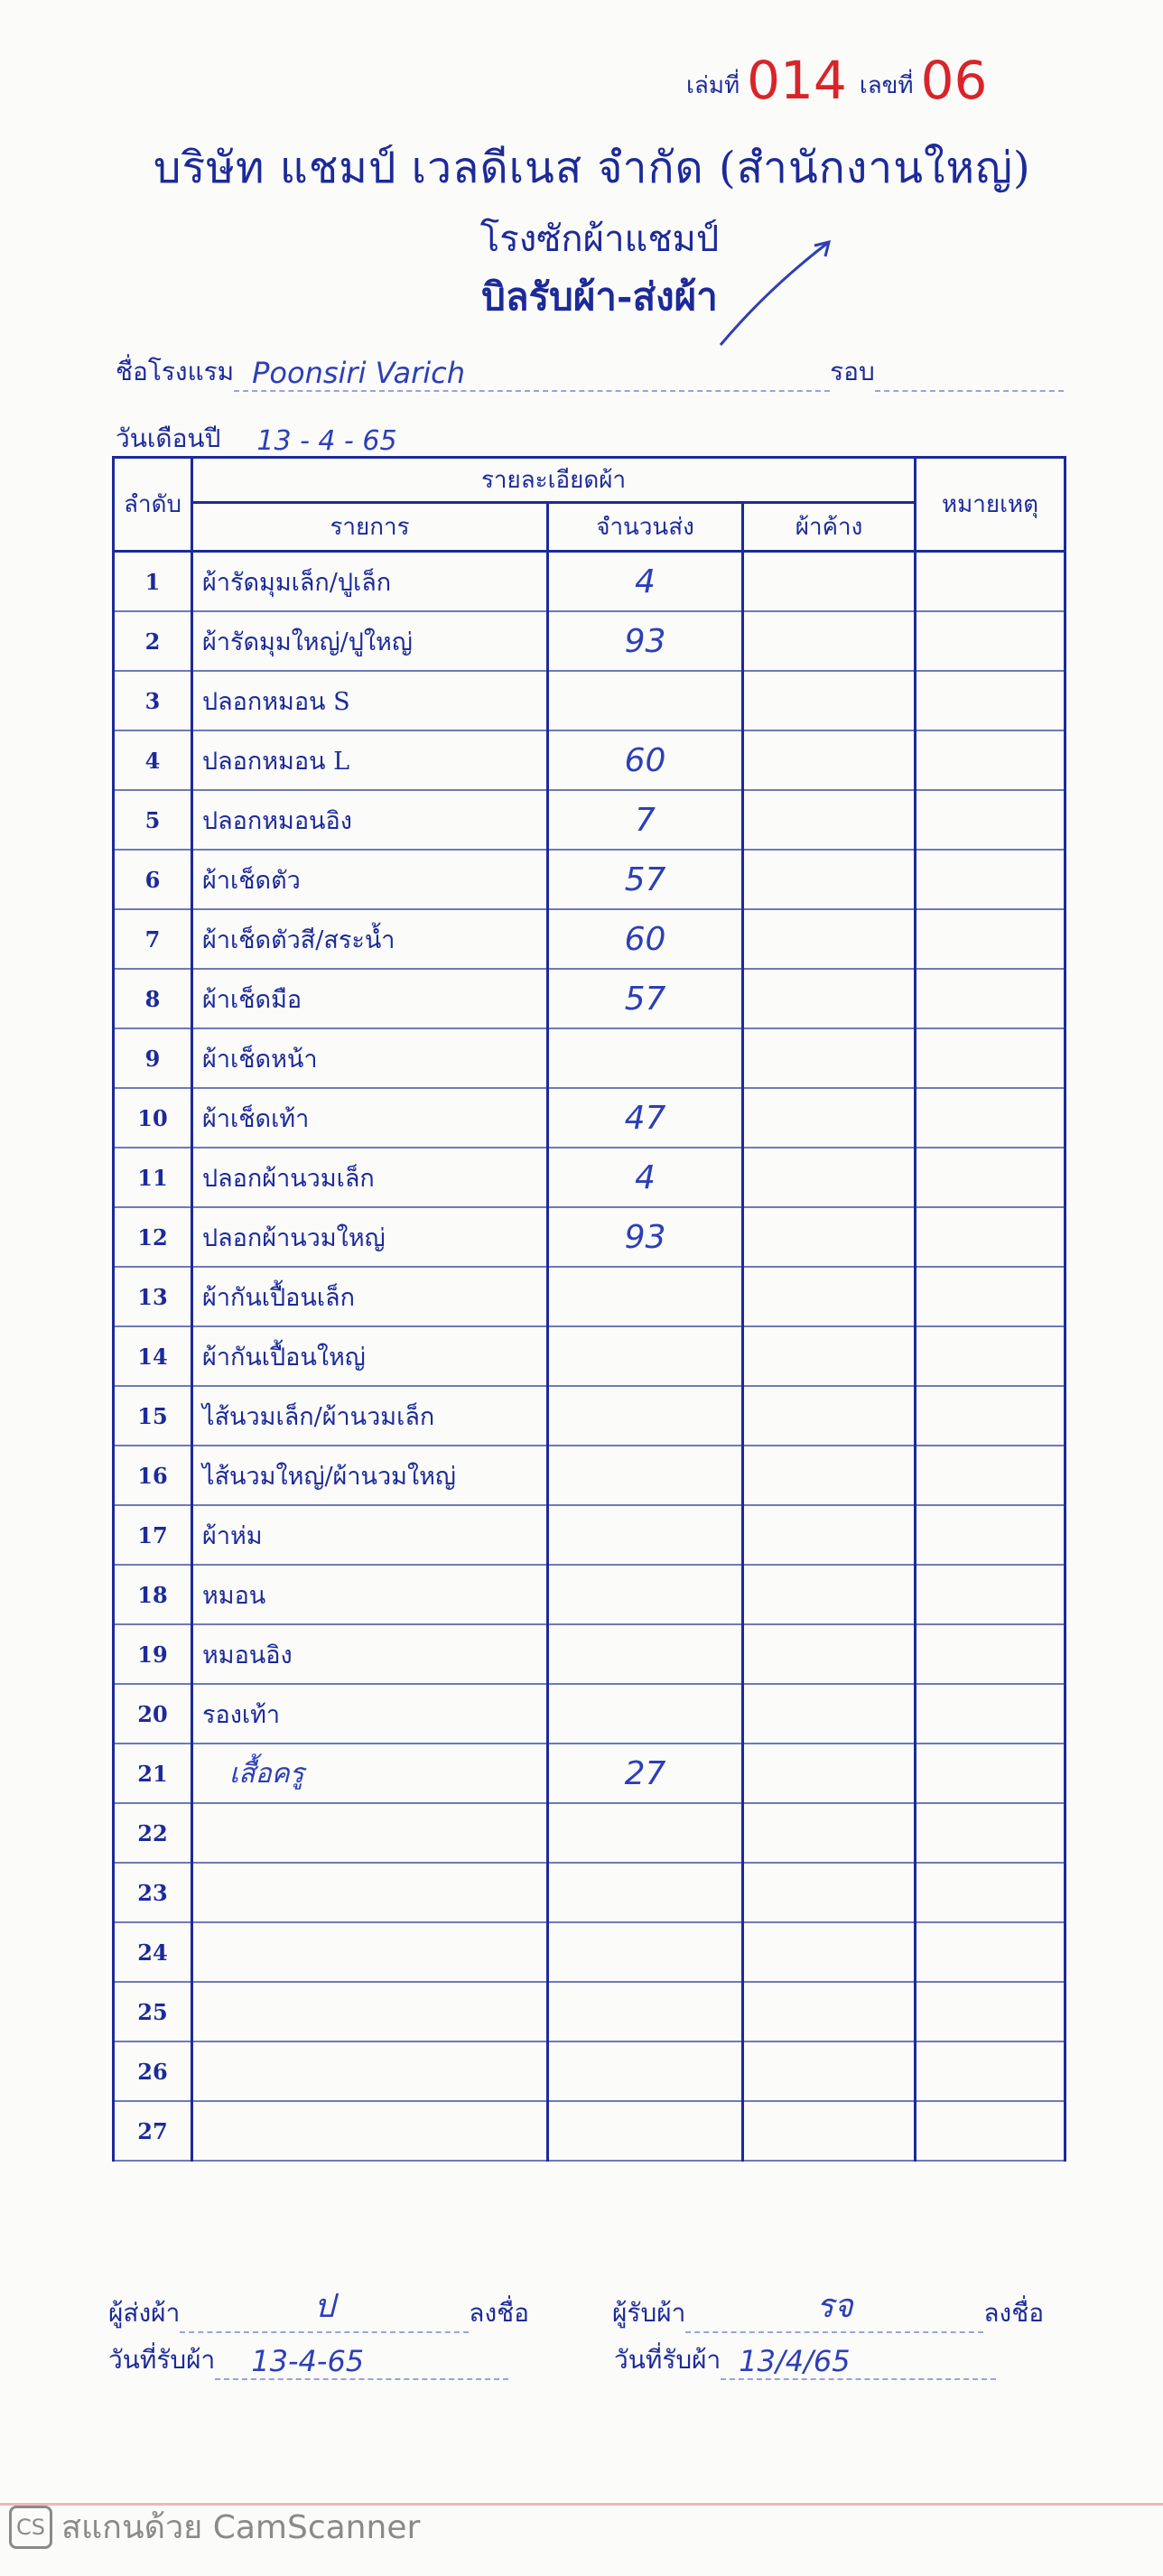 The image size is (1163, 2576). What do you see at coordinates (370, 998) in the screenshot?
I see `row-item: ผ้าเช็ดมือ` at bounding box center [370, 998].